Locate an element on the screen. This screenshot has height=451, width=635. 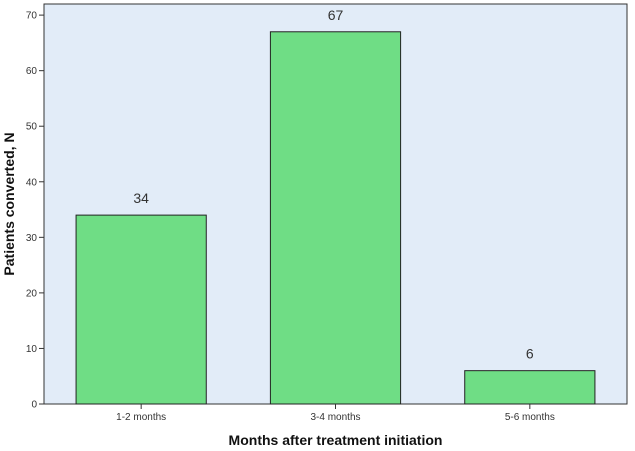
x-axis-title: Months after treatment initiation is located at coordinates (336, 440).